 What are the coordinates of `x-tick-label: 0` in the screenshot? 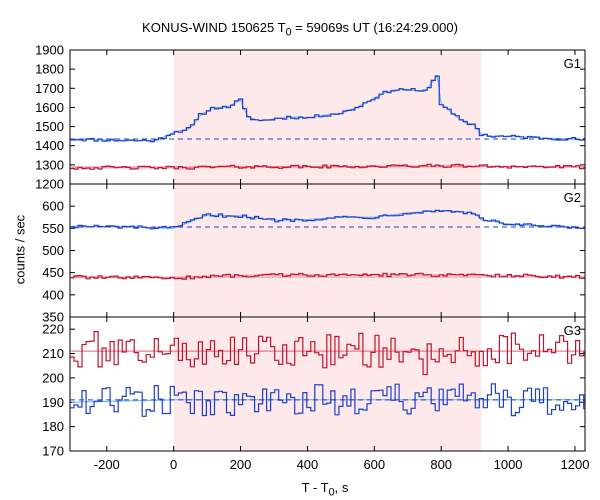 It's located at (173, 464).